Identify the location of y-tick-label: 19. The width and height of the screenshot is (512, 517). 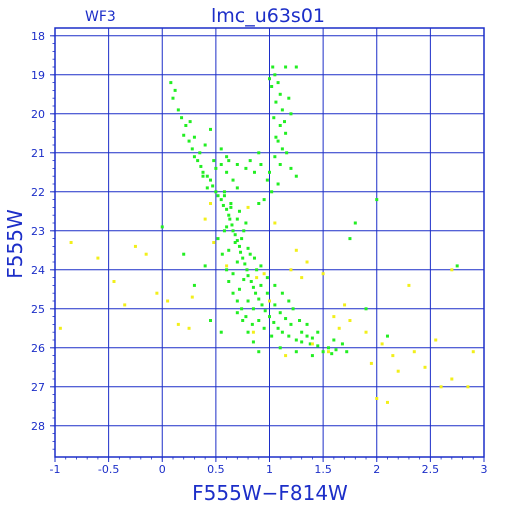
(38, 75).